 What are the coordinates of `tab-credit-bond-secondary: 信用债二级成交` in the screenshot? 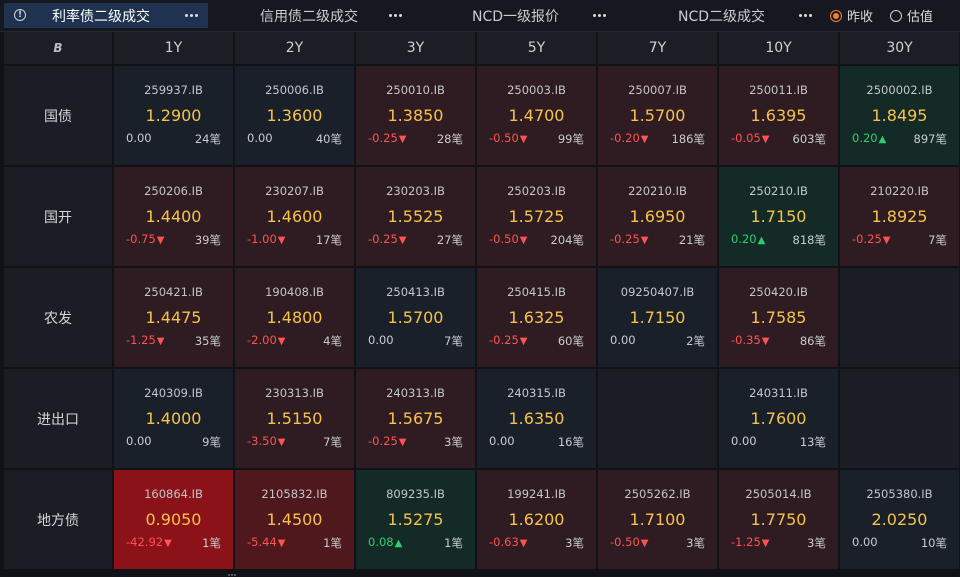 It's located at (312, 15).